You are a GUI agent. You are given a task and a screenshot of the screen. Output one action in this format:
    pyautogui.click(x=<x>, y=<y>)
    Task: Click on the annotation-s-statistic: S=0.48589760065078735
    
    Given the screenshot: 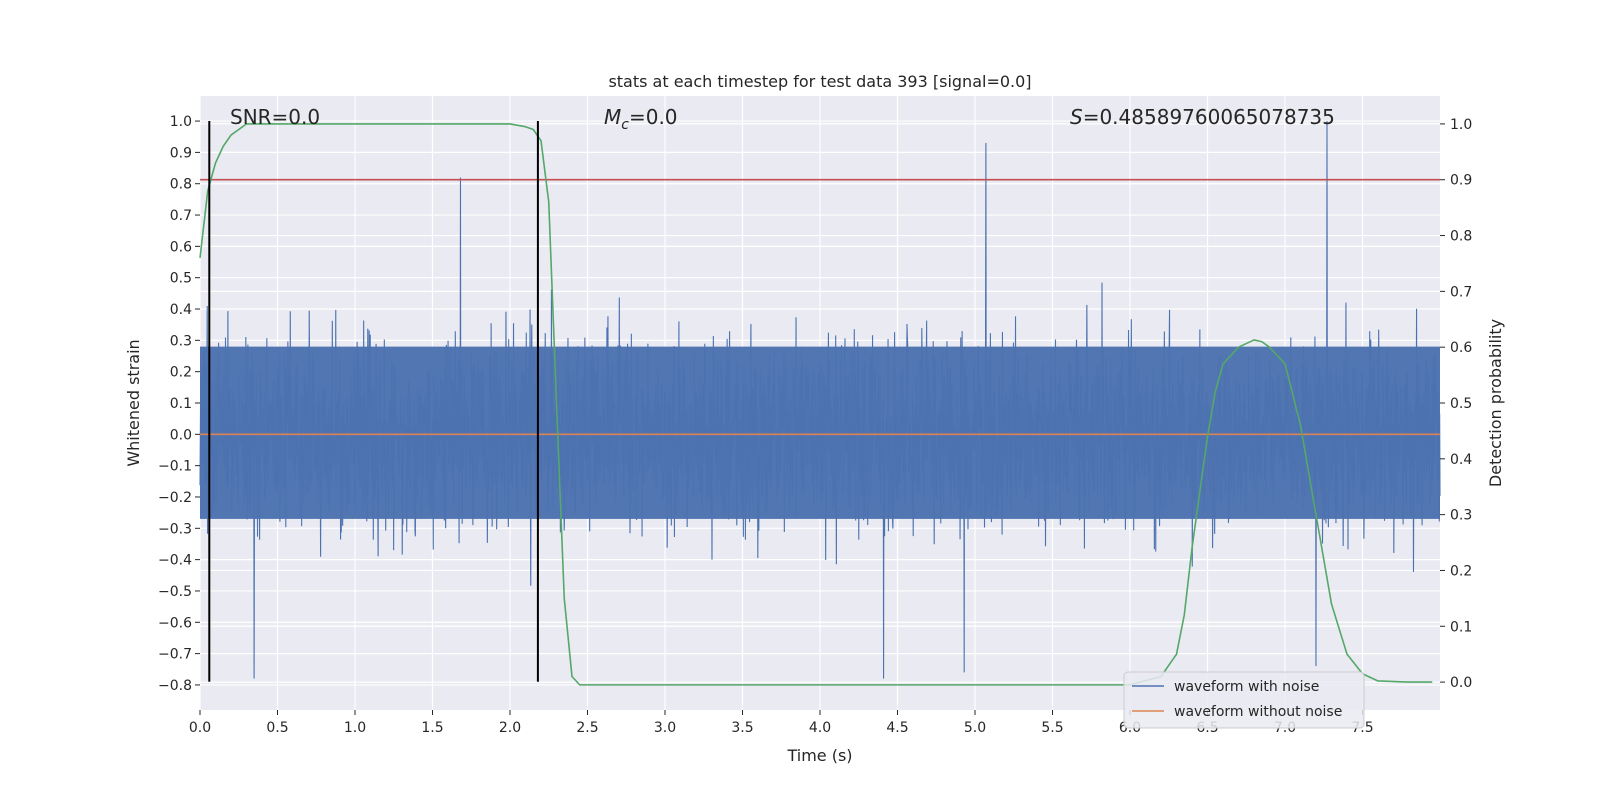 What is the action you would take?
    pyautogui.click(x=1202, y=117)
    